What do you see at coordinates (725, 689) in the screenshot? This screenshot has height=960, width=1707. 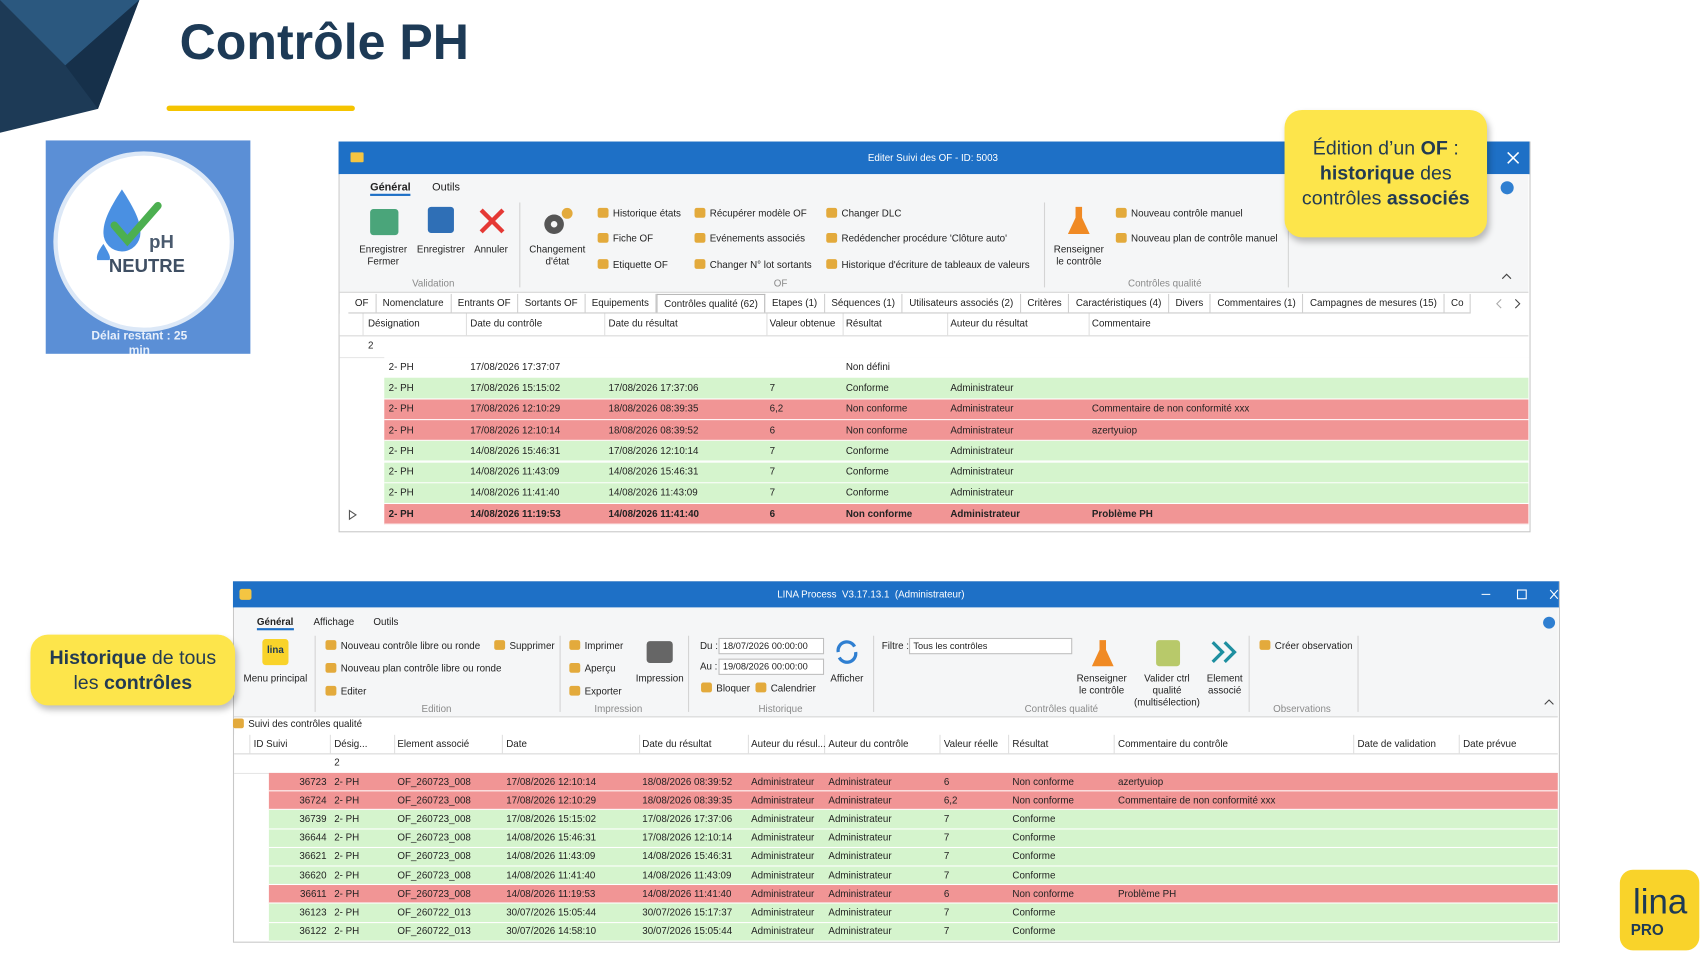 I see `ribbon-item: Bloquer` at bounding box center [725, 689].